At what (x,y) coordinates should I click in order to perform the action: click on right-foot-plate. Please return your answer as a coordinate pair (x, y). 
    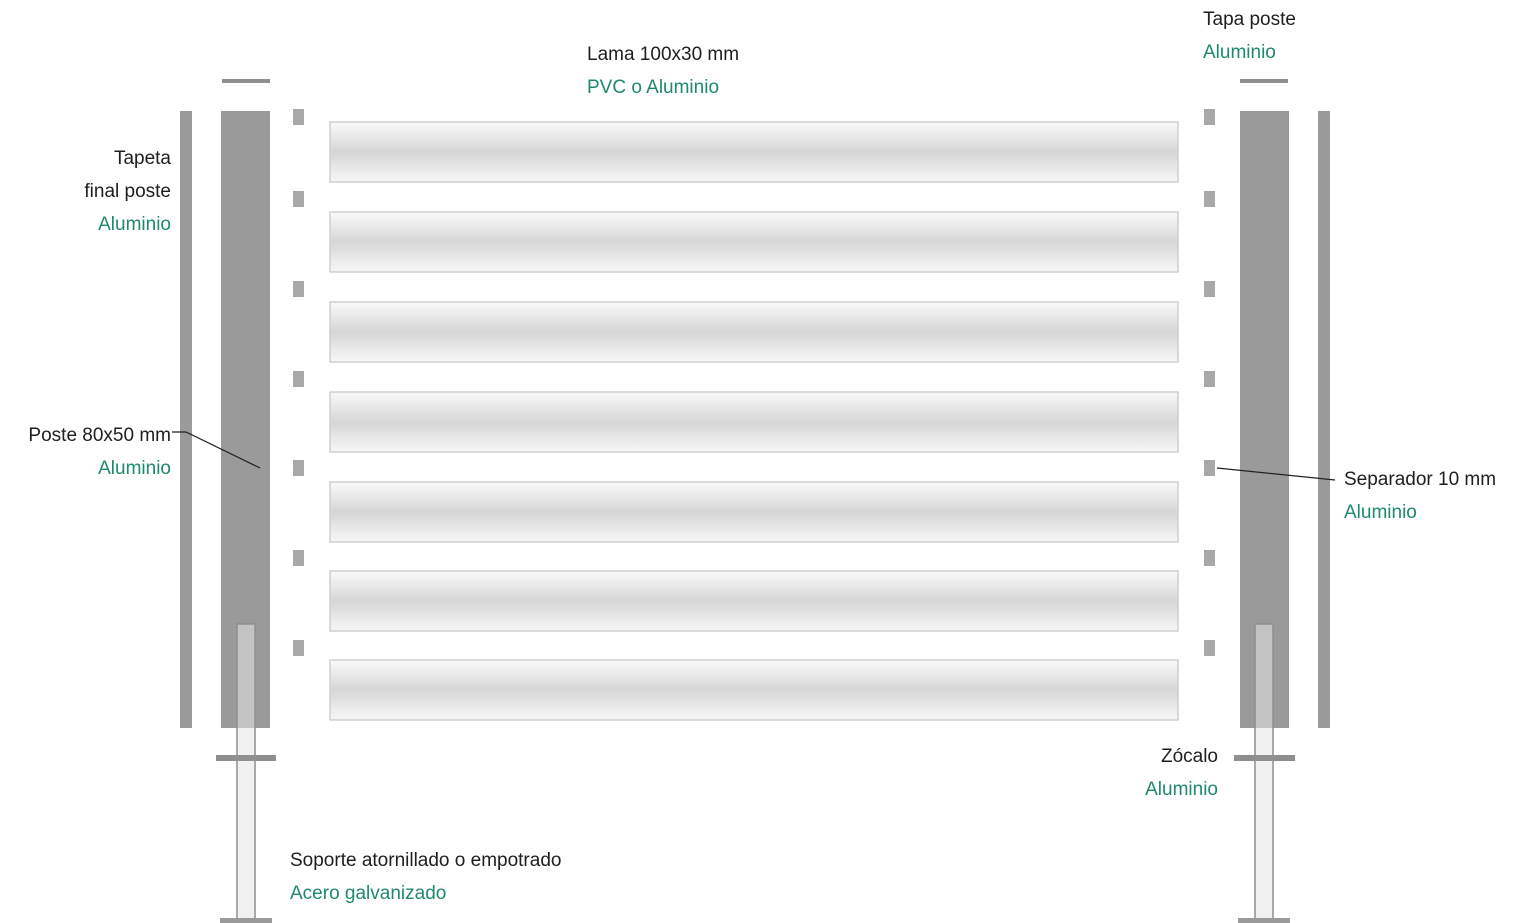
    Looking at the image, I should click on (1264, 920).